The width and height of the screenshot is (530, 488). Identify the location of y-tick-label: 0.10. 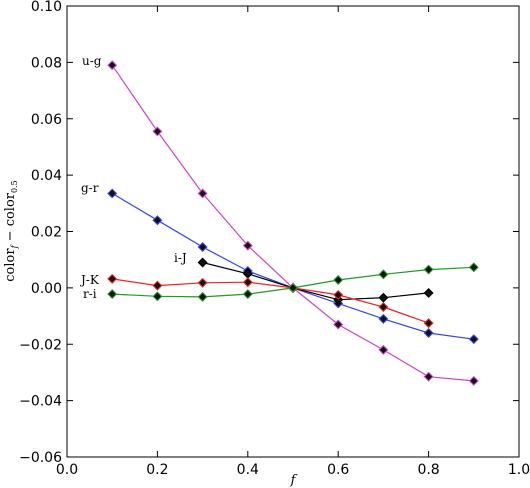
(46, 7).